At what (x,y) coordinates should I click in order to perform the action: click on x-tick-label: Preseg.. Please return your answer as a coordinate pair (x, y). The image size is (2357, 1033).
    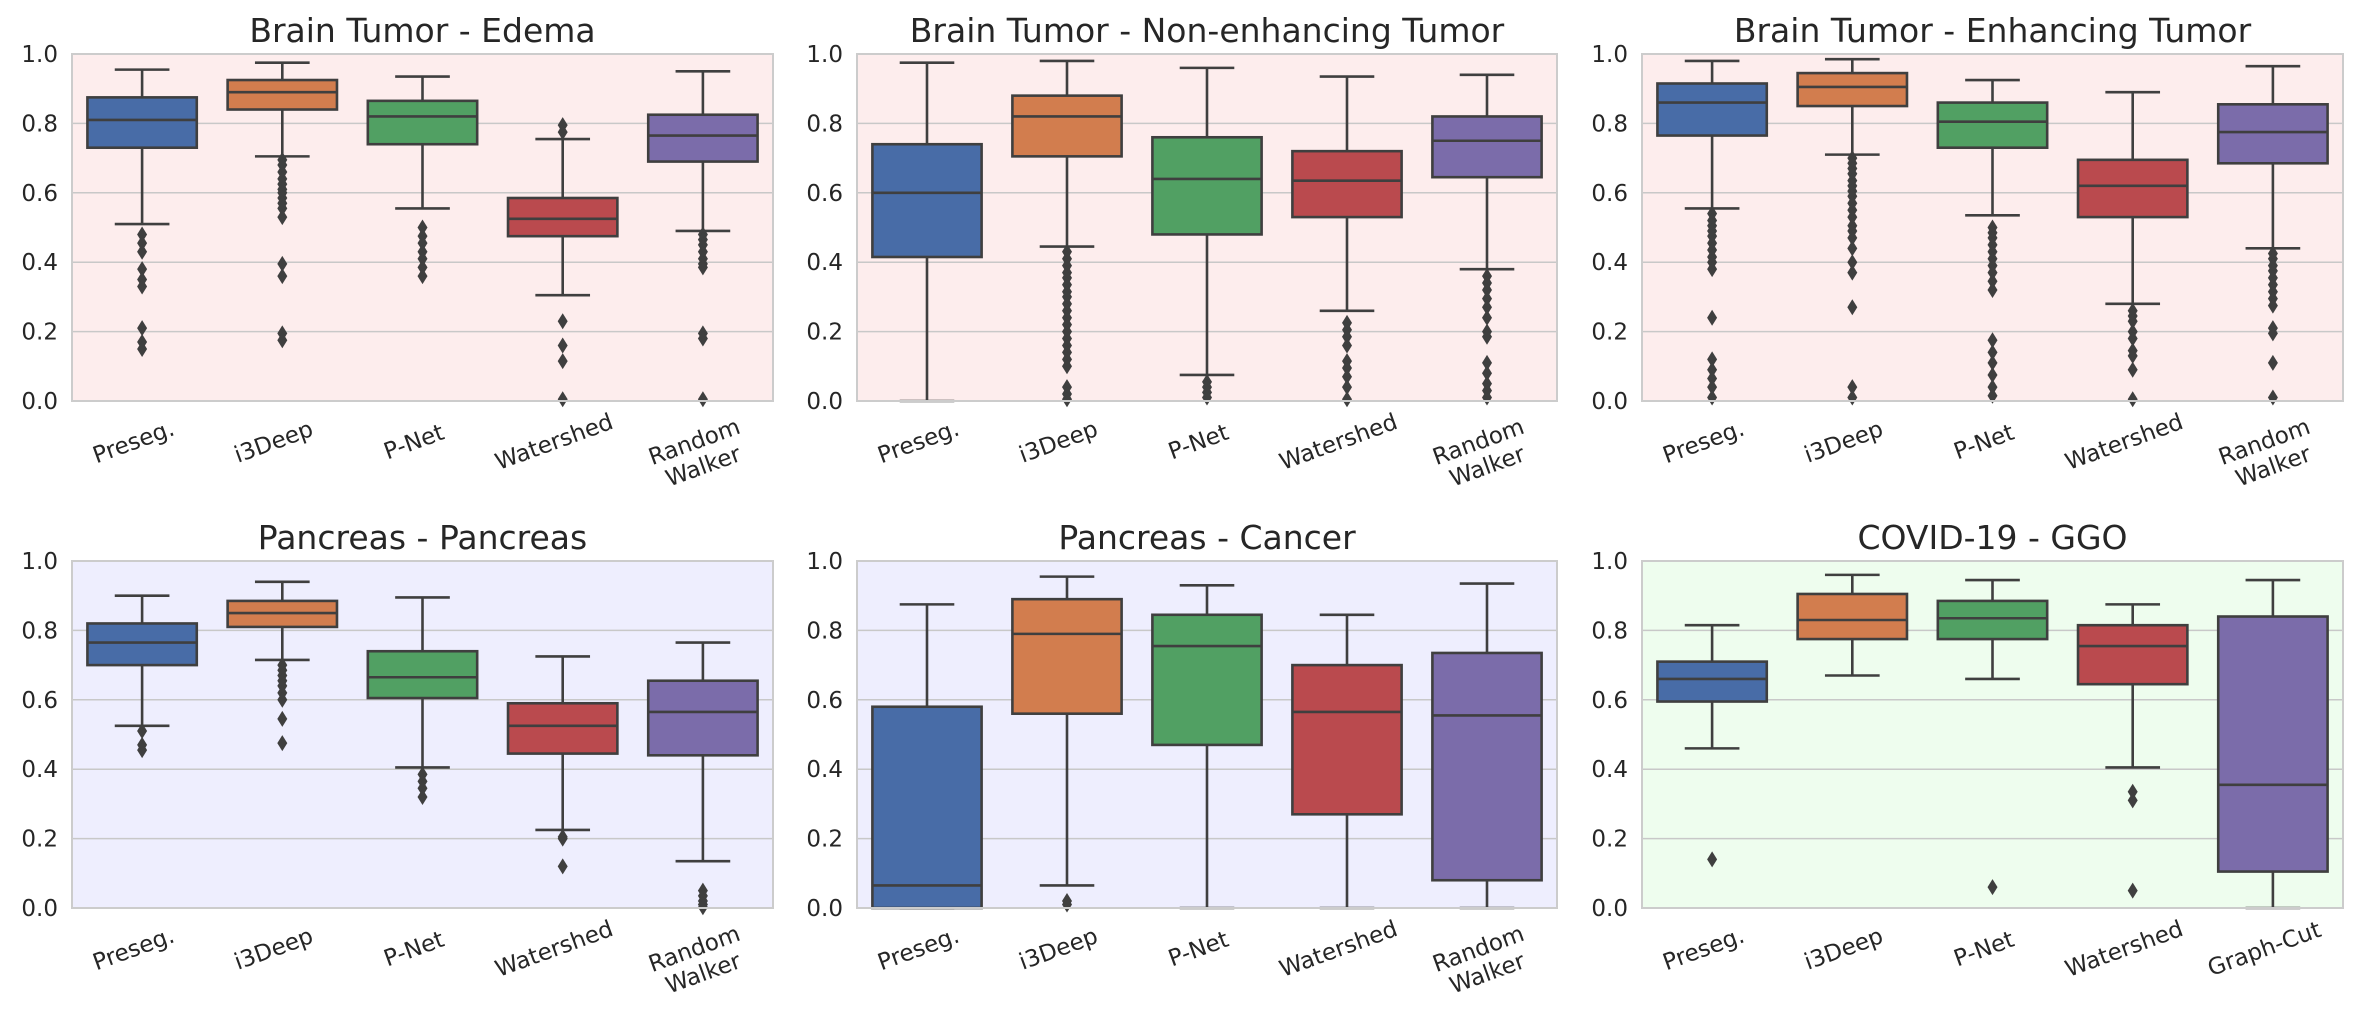
    Looking at the image, I should click on (133, 442).